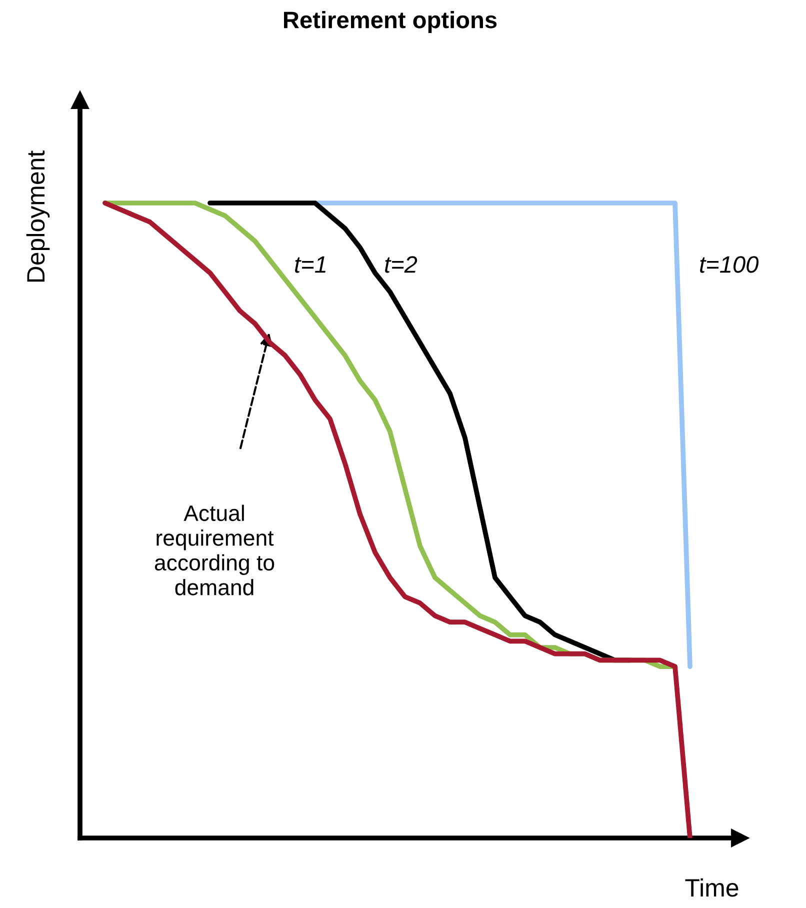  I want to click on chart-title: Retirement options, so click(390, 22).